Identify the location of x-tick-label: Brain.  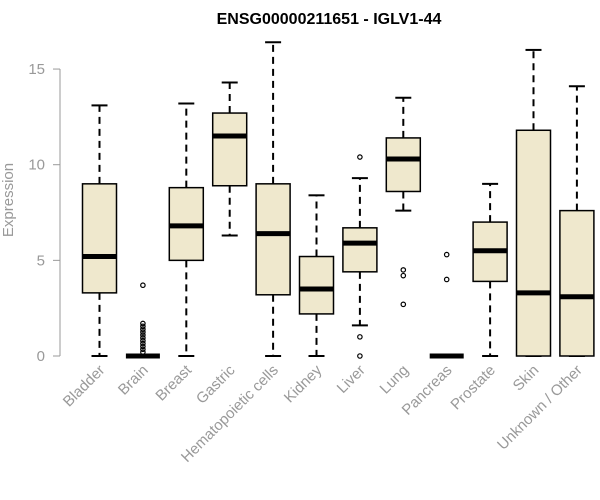
(133, 380).